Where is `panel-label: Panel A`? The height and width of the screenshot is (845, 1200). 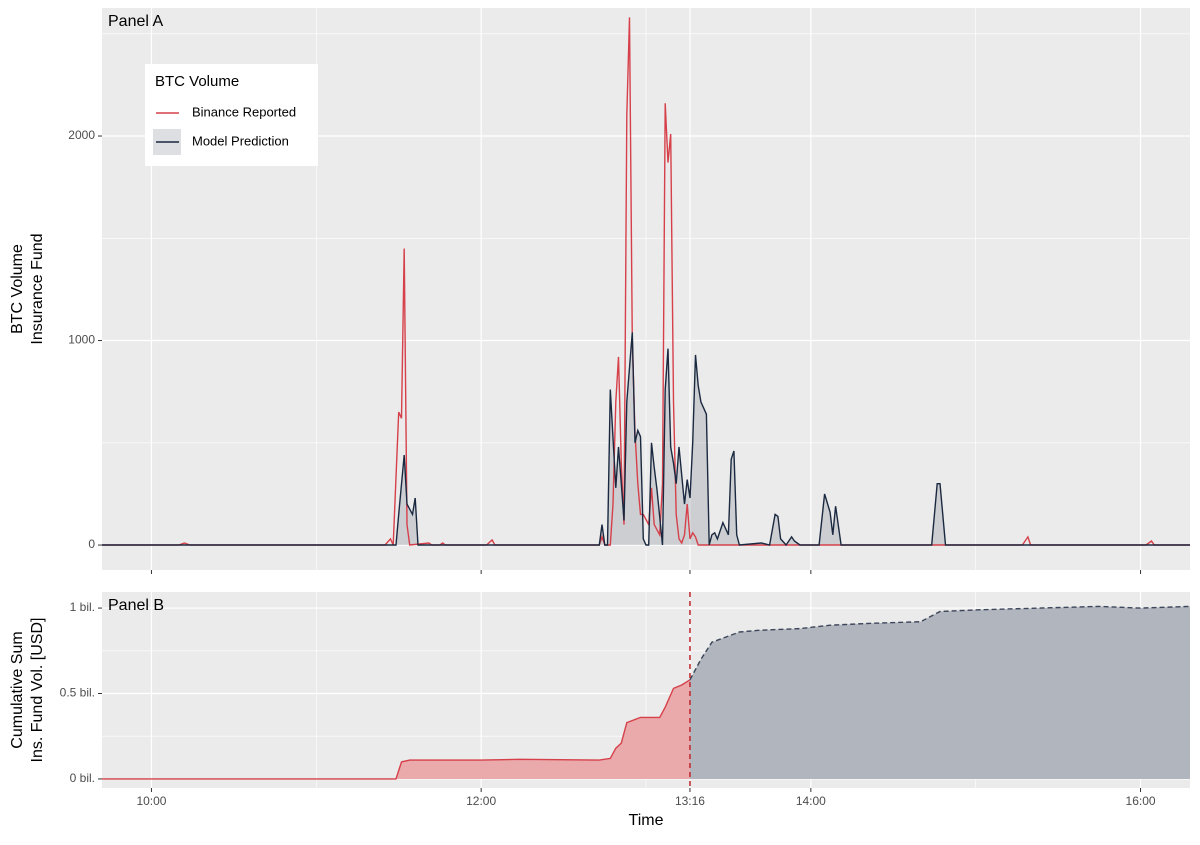 panel-label: Panel A is located at coordinates (135, 21).